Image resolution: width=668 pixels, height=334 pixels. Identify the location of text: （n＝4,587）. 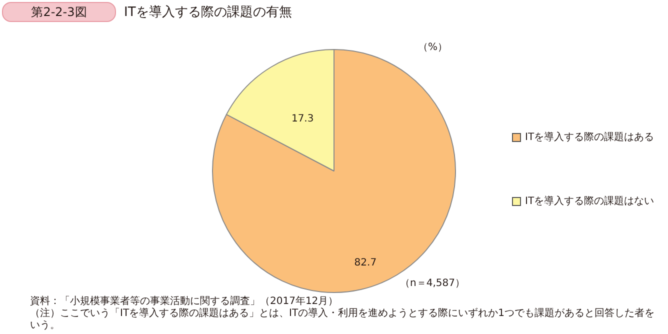
(432, 283).